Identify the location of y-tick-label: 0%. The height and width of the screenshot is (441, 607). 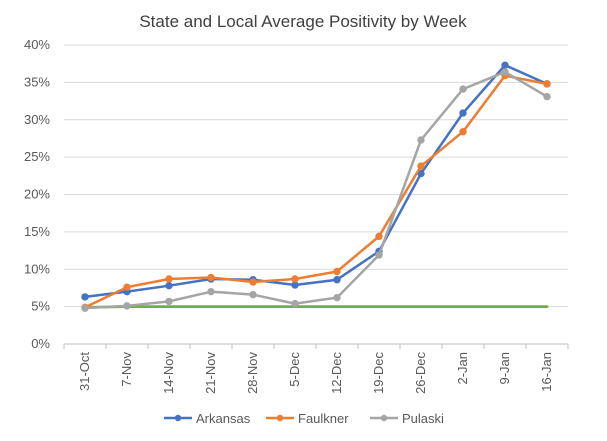
(40, 343).